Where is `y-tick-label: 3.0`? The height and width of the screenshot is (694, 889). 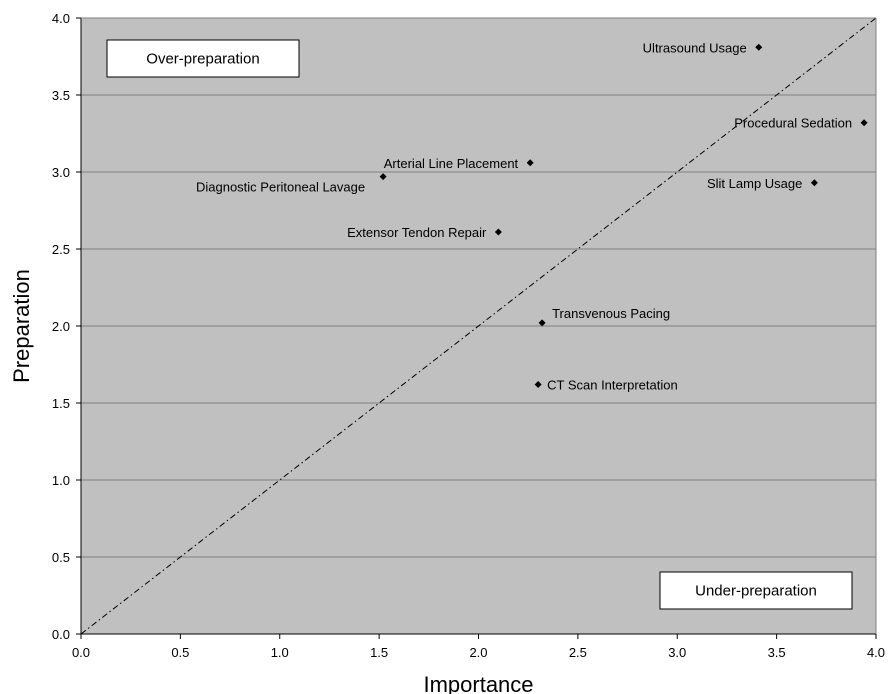 y-tick-label: 3.0 is located at coordinates (61, 172).